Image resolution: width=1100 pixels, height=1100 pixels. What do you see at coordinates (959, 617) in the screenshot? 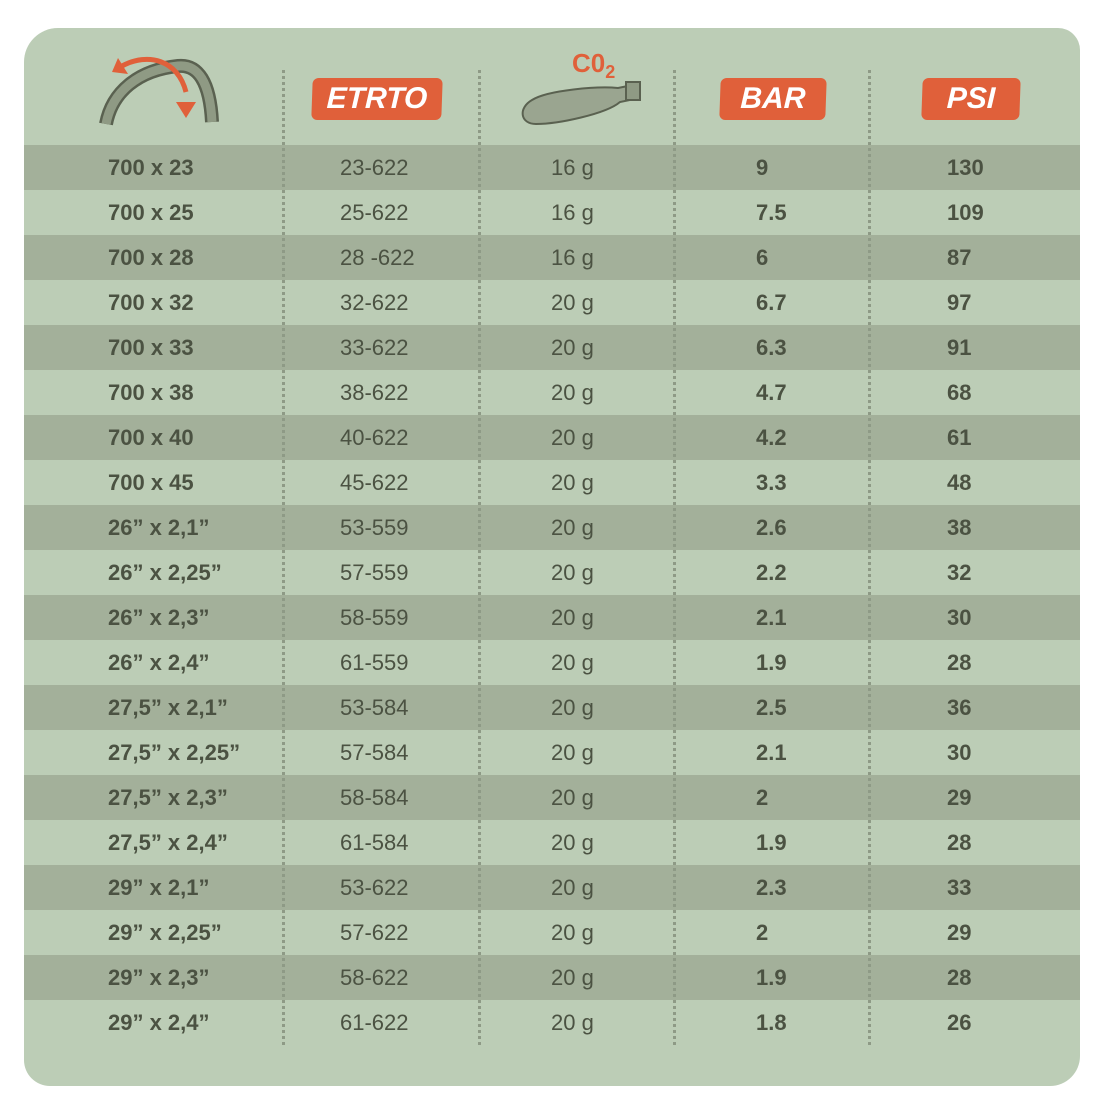
I see `psi-value: 30` at bounding box center [959, 617].